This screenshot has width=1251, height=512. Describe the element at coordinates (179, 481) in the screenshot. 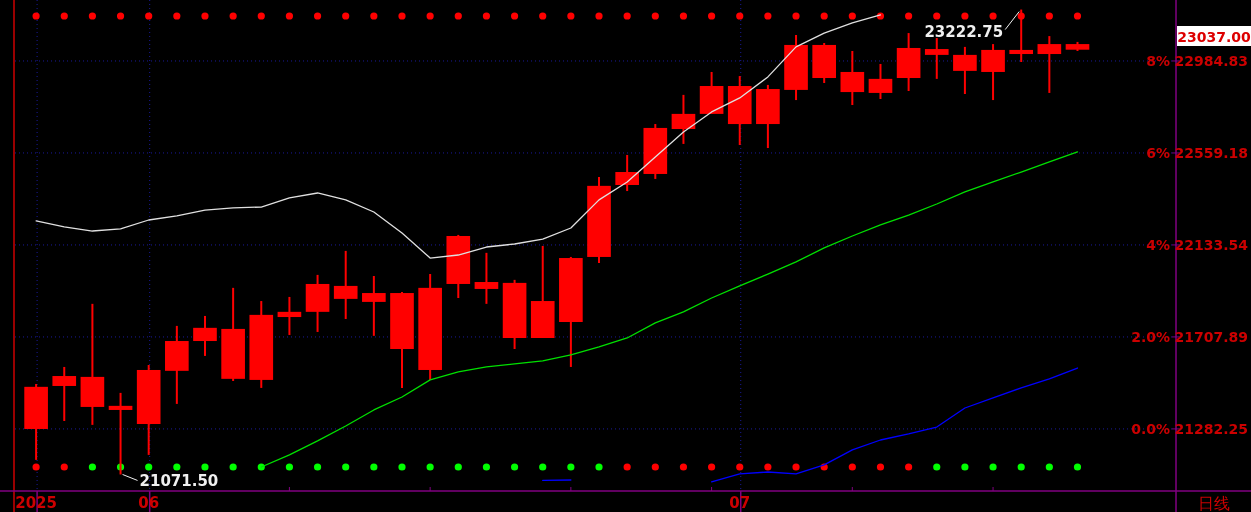

I see `annotation: 21071.50` at that location.